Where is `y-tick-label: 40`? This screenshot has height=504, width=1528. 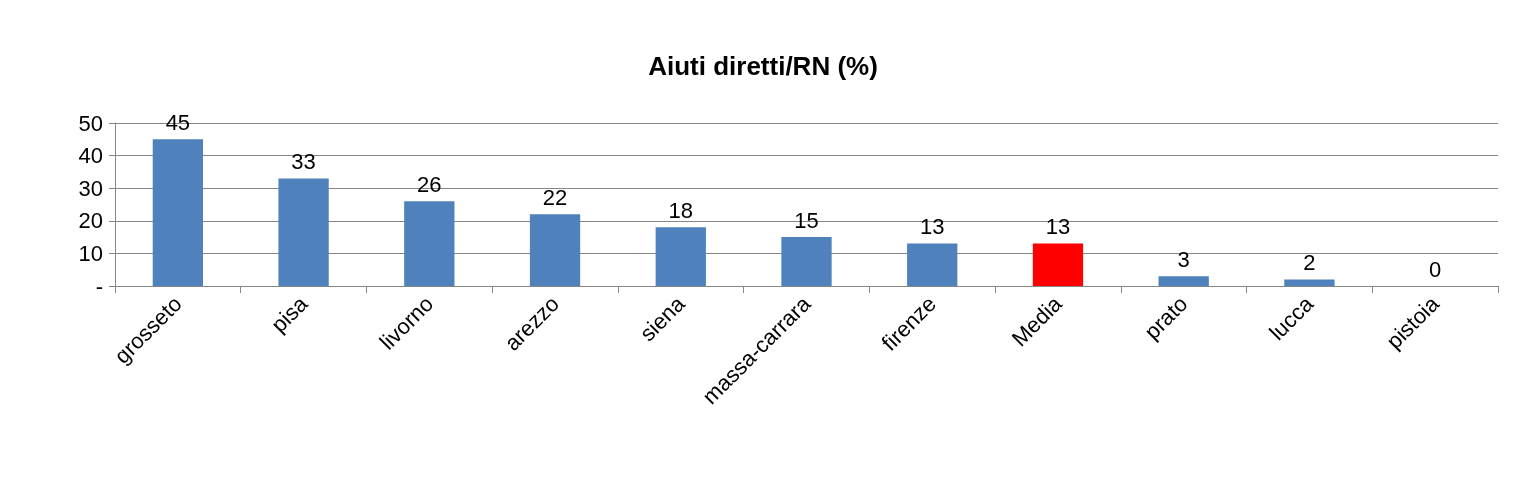 y-tick-label: 40 is located at coordinates (90, 156).